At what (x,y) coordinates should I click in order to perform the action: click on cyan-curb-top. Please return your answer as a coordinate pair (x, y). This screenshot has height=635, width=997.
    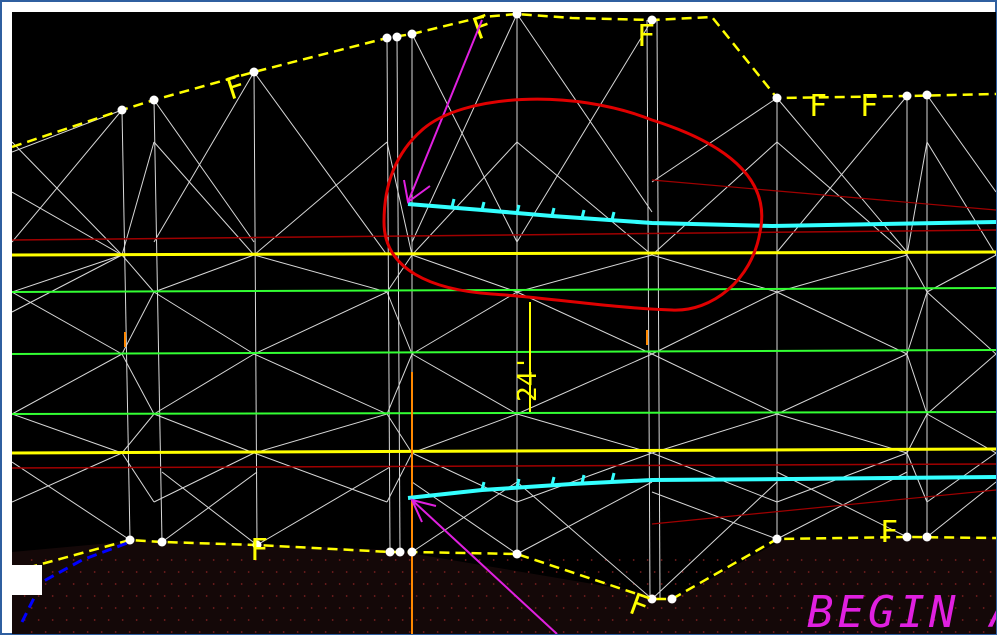
    Looking at the image, I should click on (701, 215).